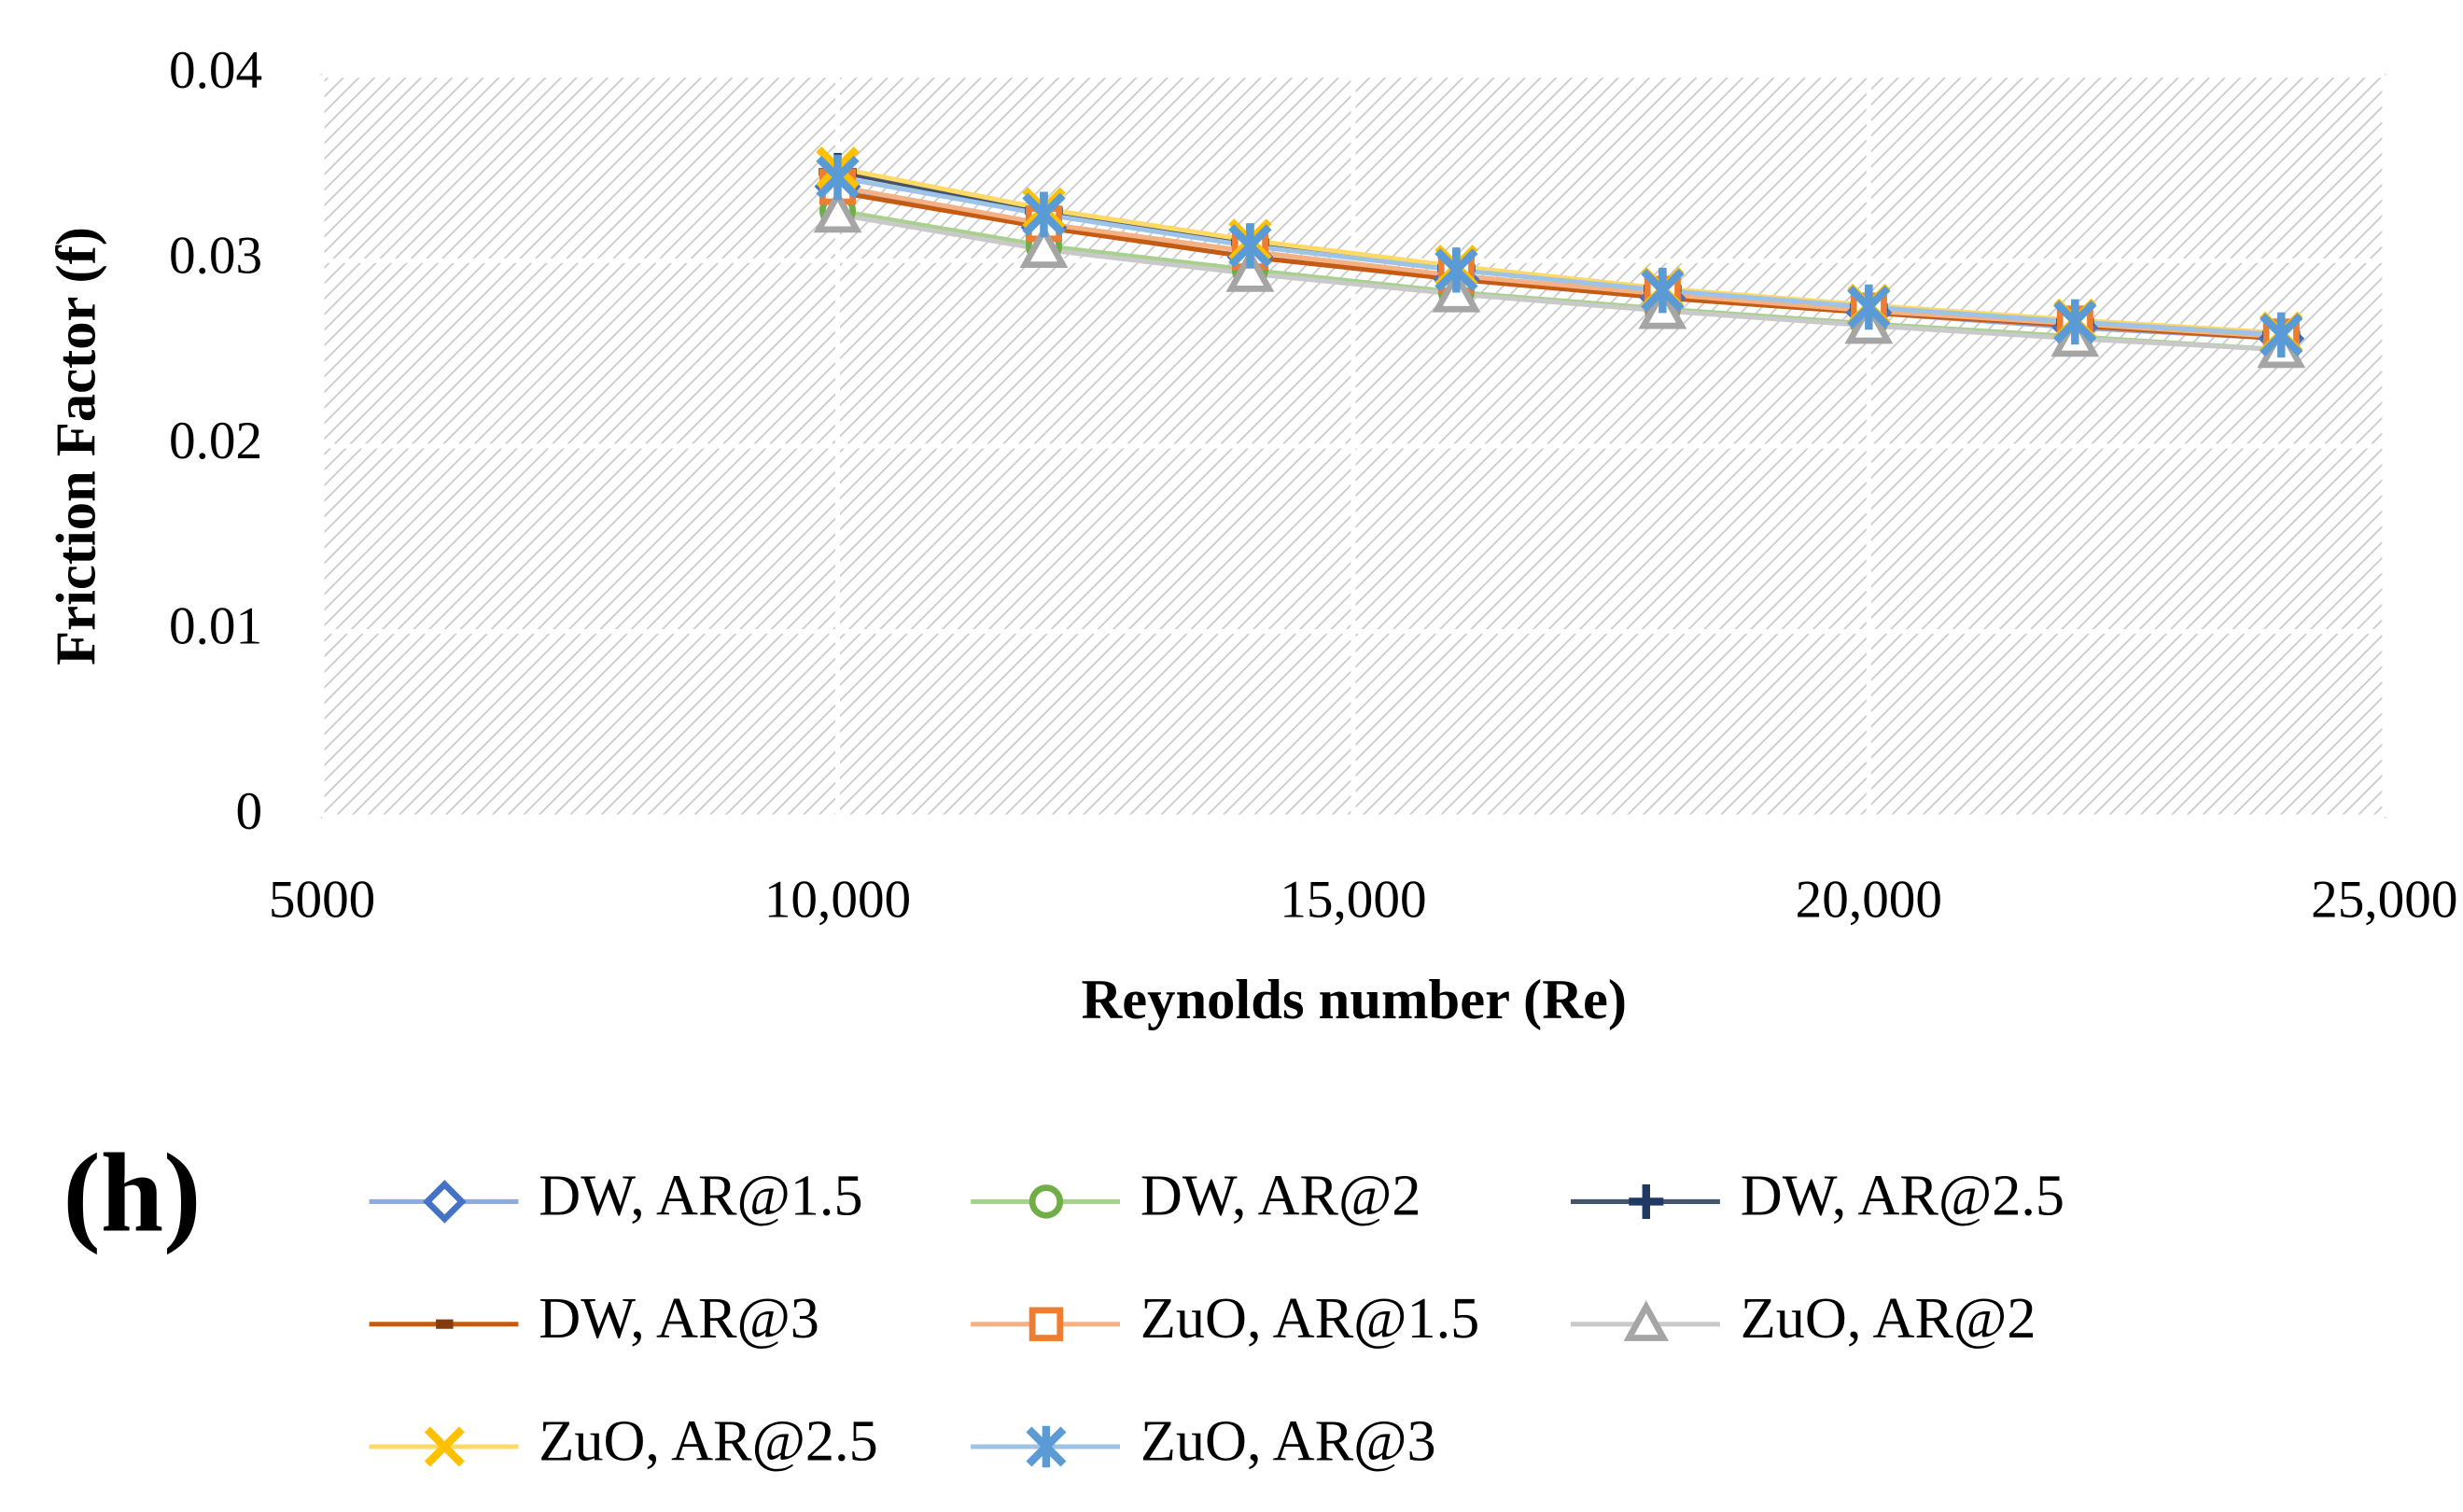  Describe the element at coordinates (1869, 899) in the screenshot. I see `x-tick-label: 20,000` at that location.